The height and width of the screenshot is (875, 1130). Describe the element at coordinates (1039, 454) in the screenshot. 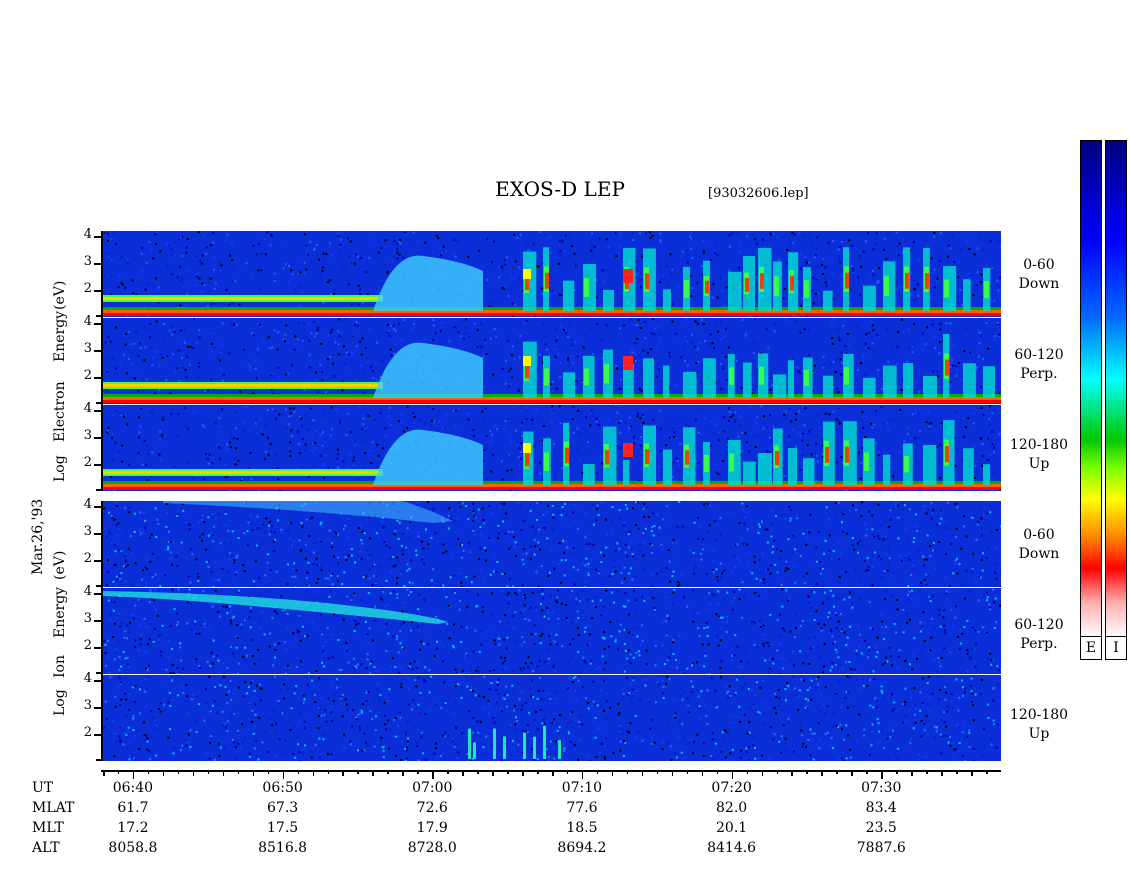

I see `electron-label-up: 120-180 Up` at that location.